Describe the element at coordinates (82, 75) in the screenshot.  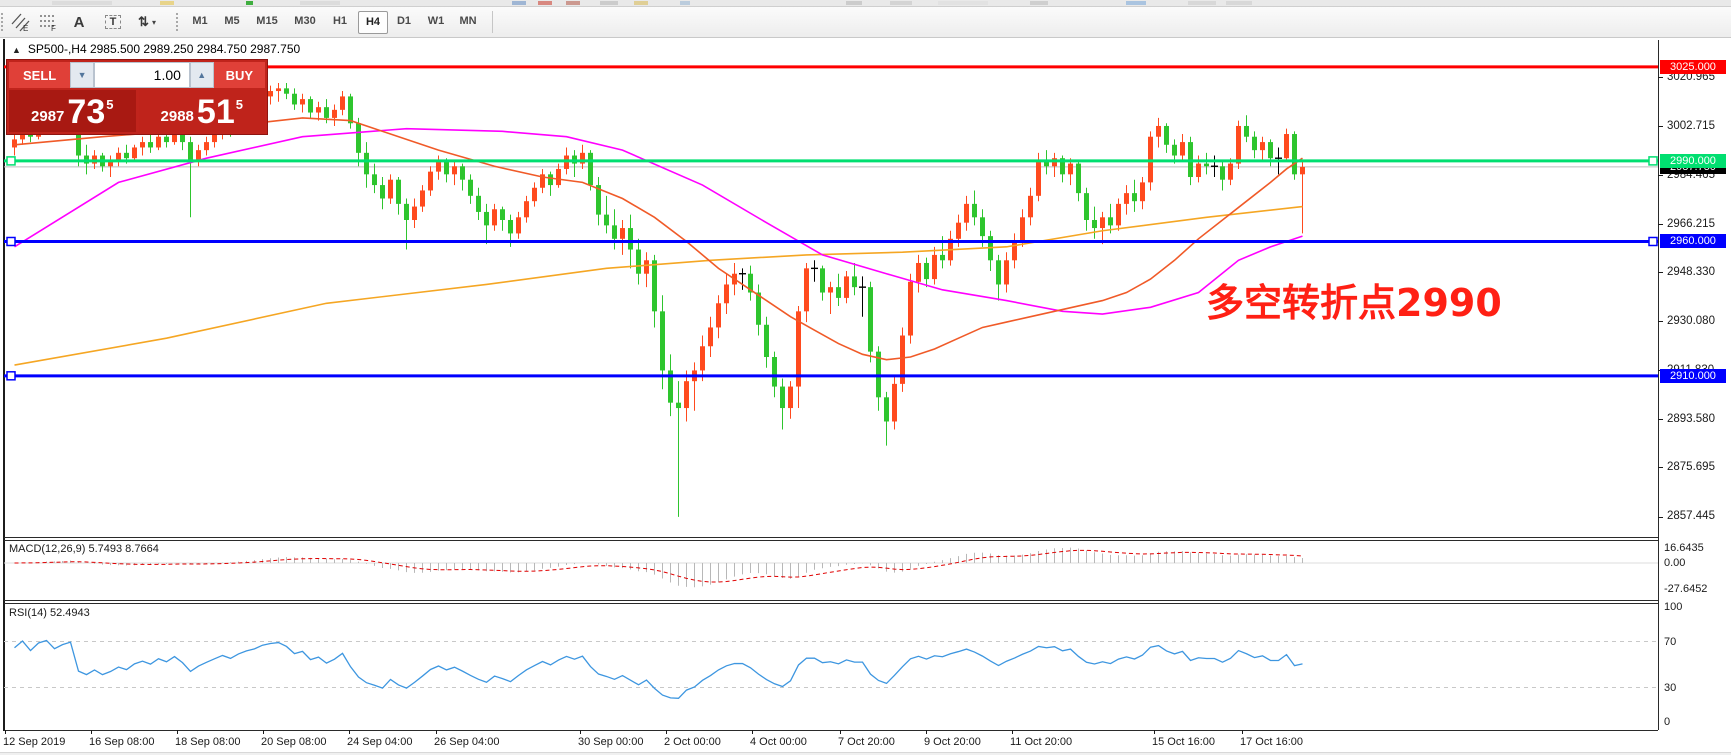
I see `volume-decrease-button: ▼` at that location.